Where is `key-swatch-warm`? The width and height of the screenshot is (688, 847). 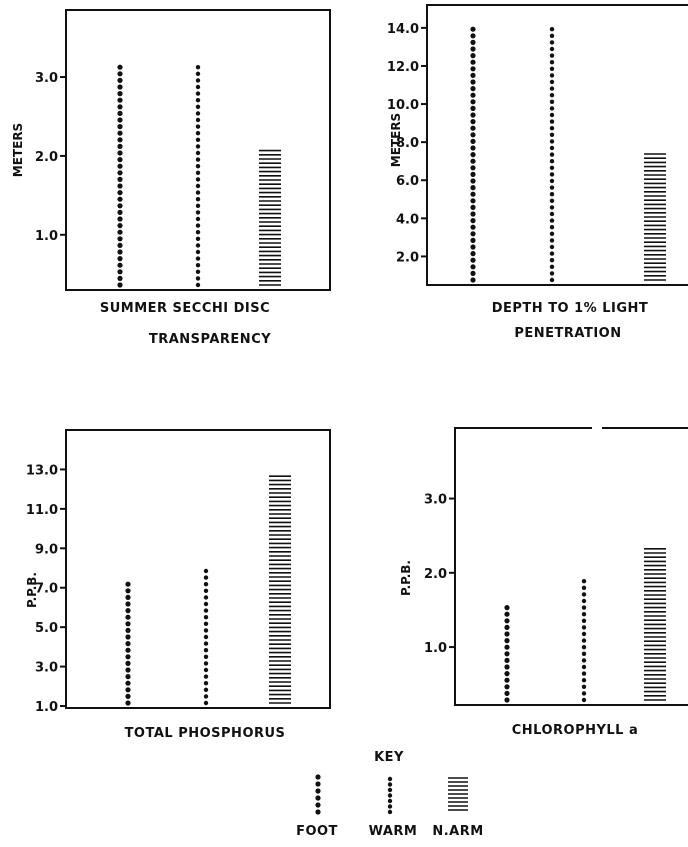
key-swatch-warm is located at coordinates (390, 795).